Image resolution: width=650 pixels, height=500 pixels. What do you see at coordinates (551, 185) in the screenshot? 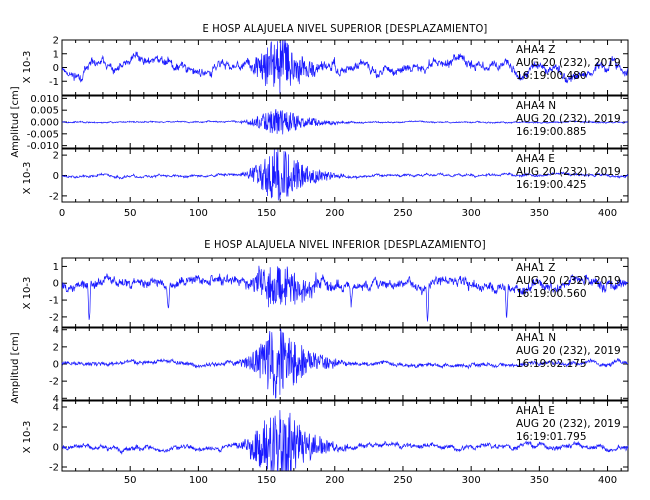
I see `start-time-label: 16:19:00.425` at bounding box center [551, 185].